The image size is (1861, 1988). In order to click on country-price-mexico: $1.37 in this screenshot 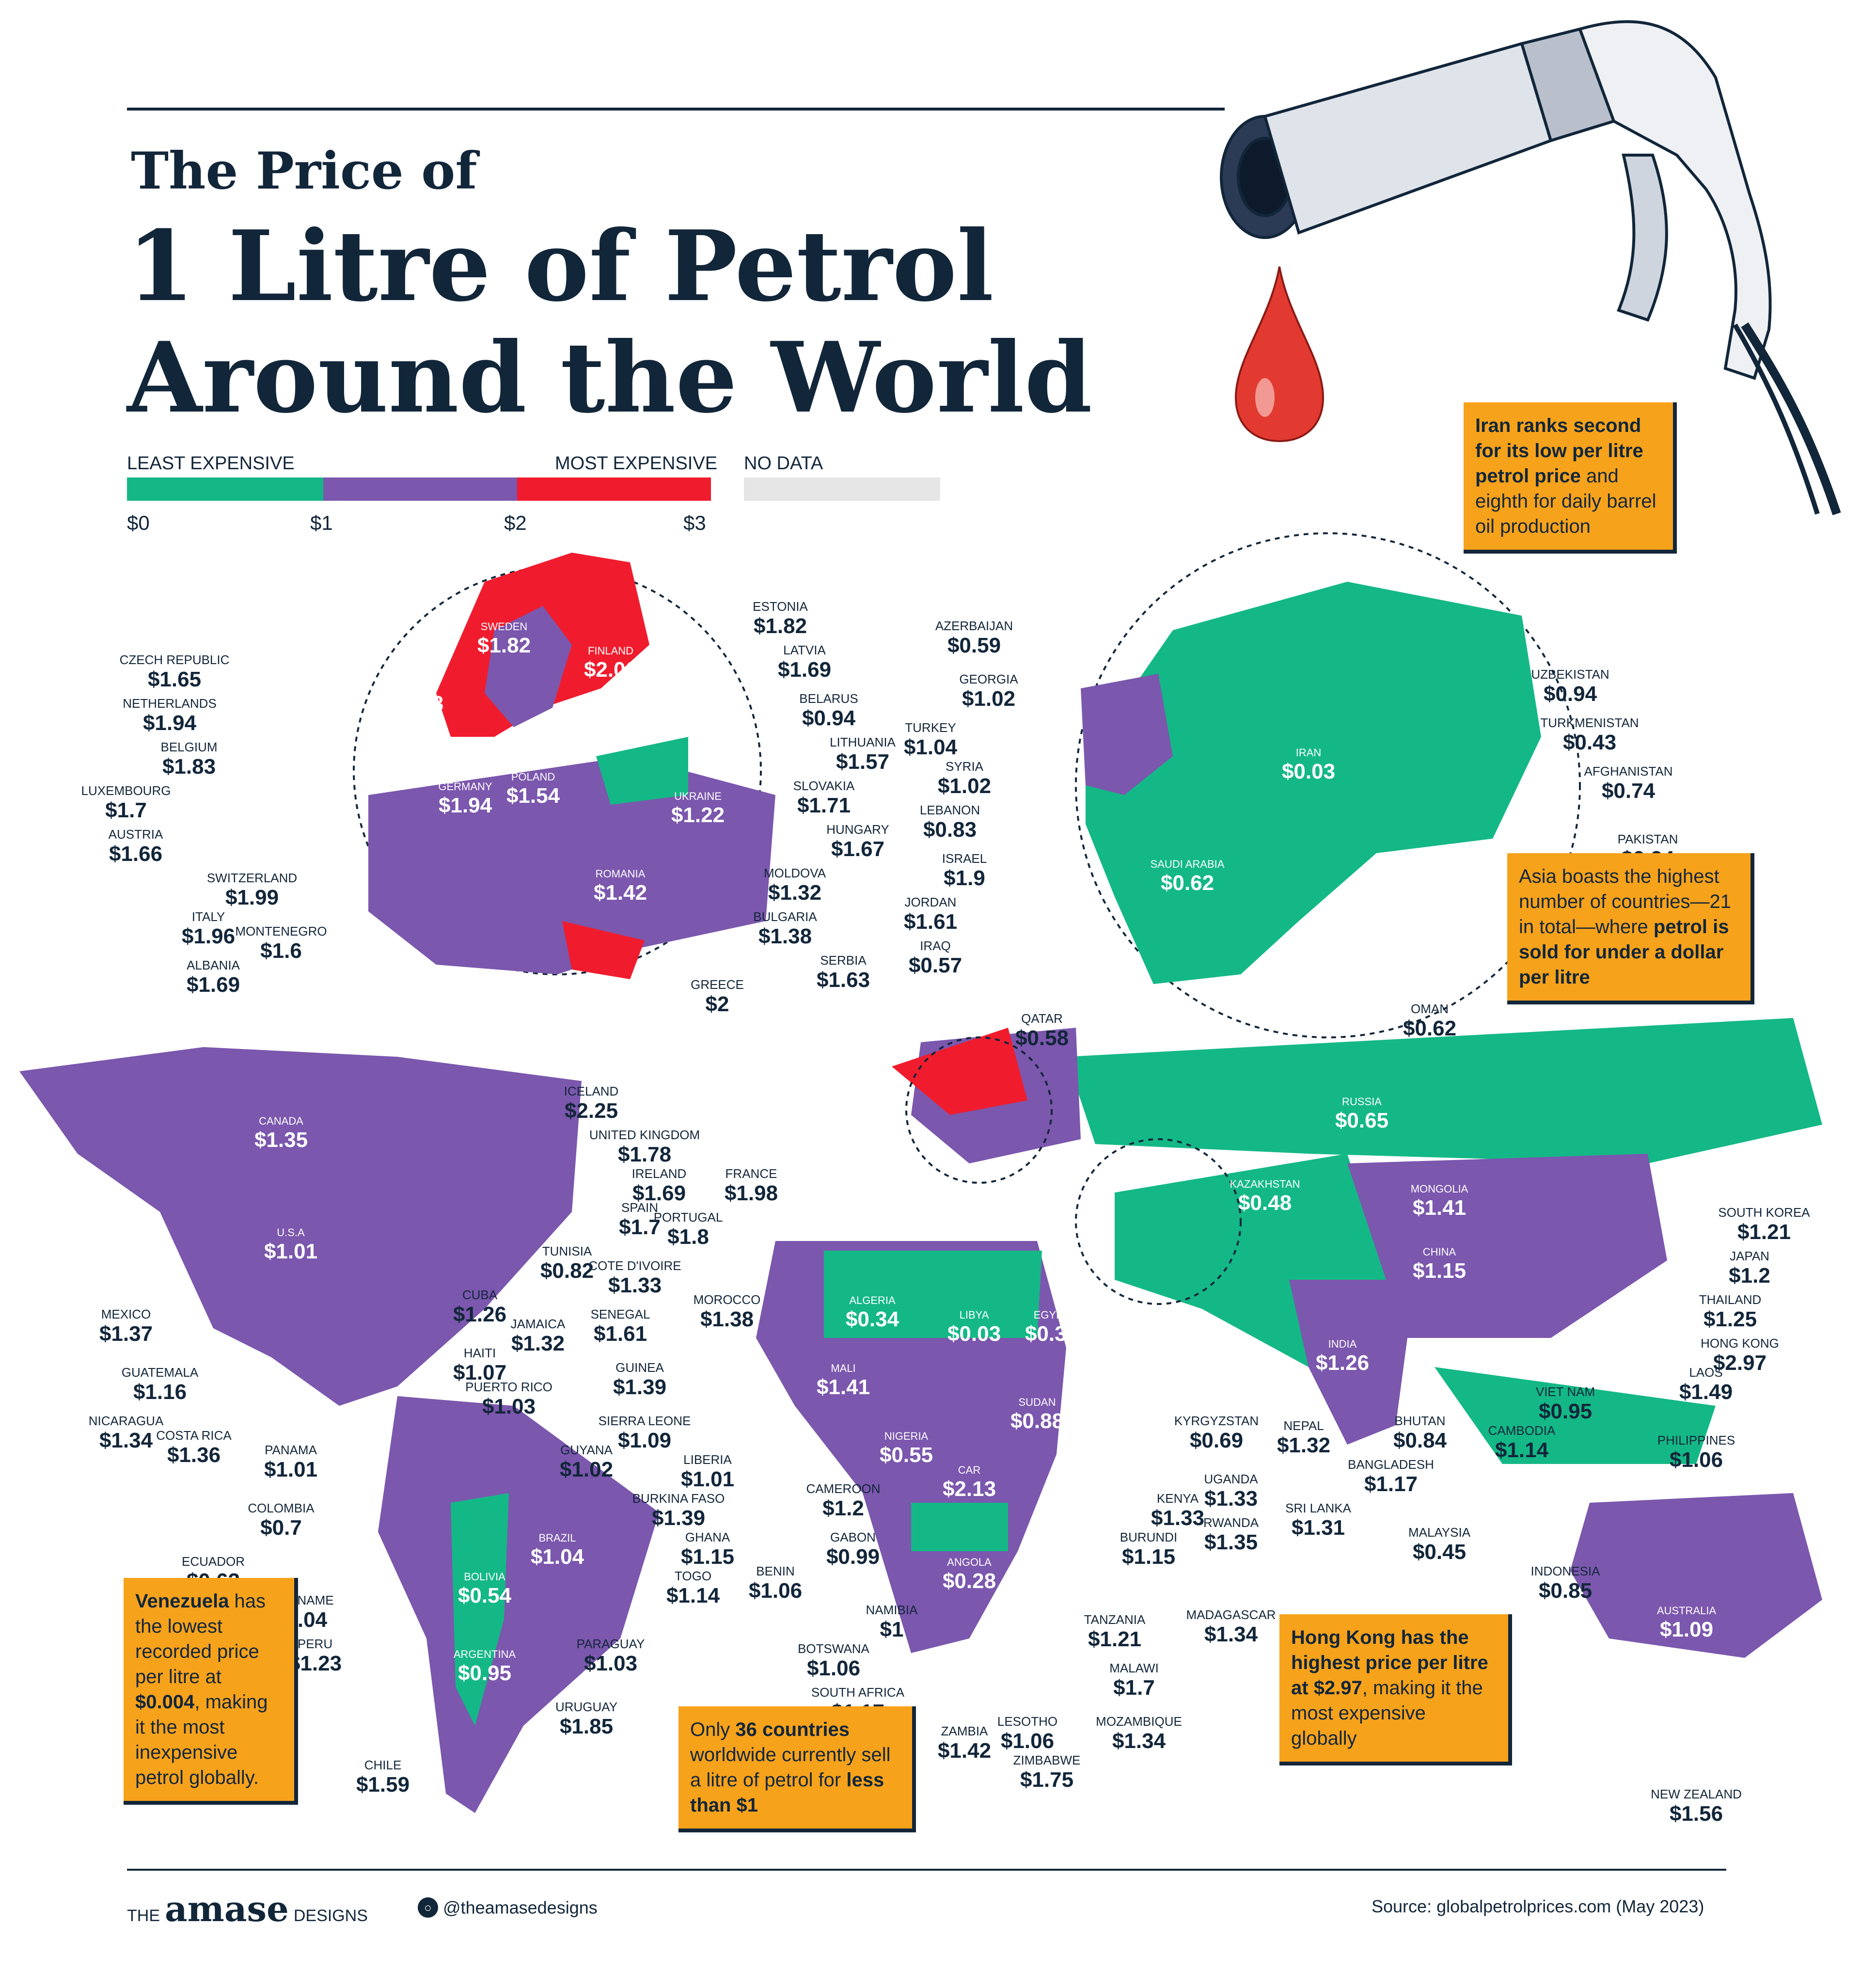, I will do `click(126, 1334)`.